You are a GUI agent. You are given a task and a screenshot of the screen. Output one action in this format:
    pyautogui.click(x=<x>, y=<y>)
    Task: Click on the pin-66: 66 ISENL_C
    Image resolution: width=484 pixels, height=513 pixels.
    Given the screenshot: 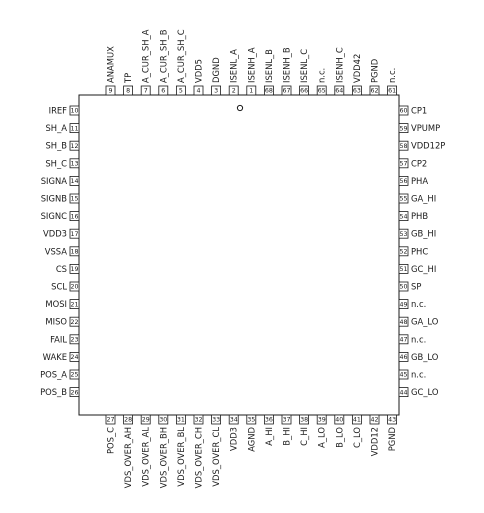 What is the action you would take?
    pyautogui.click(x=304, y=72)
    